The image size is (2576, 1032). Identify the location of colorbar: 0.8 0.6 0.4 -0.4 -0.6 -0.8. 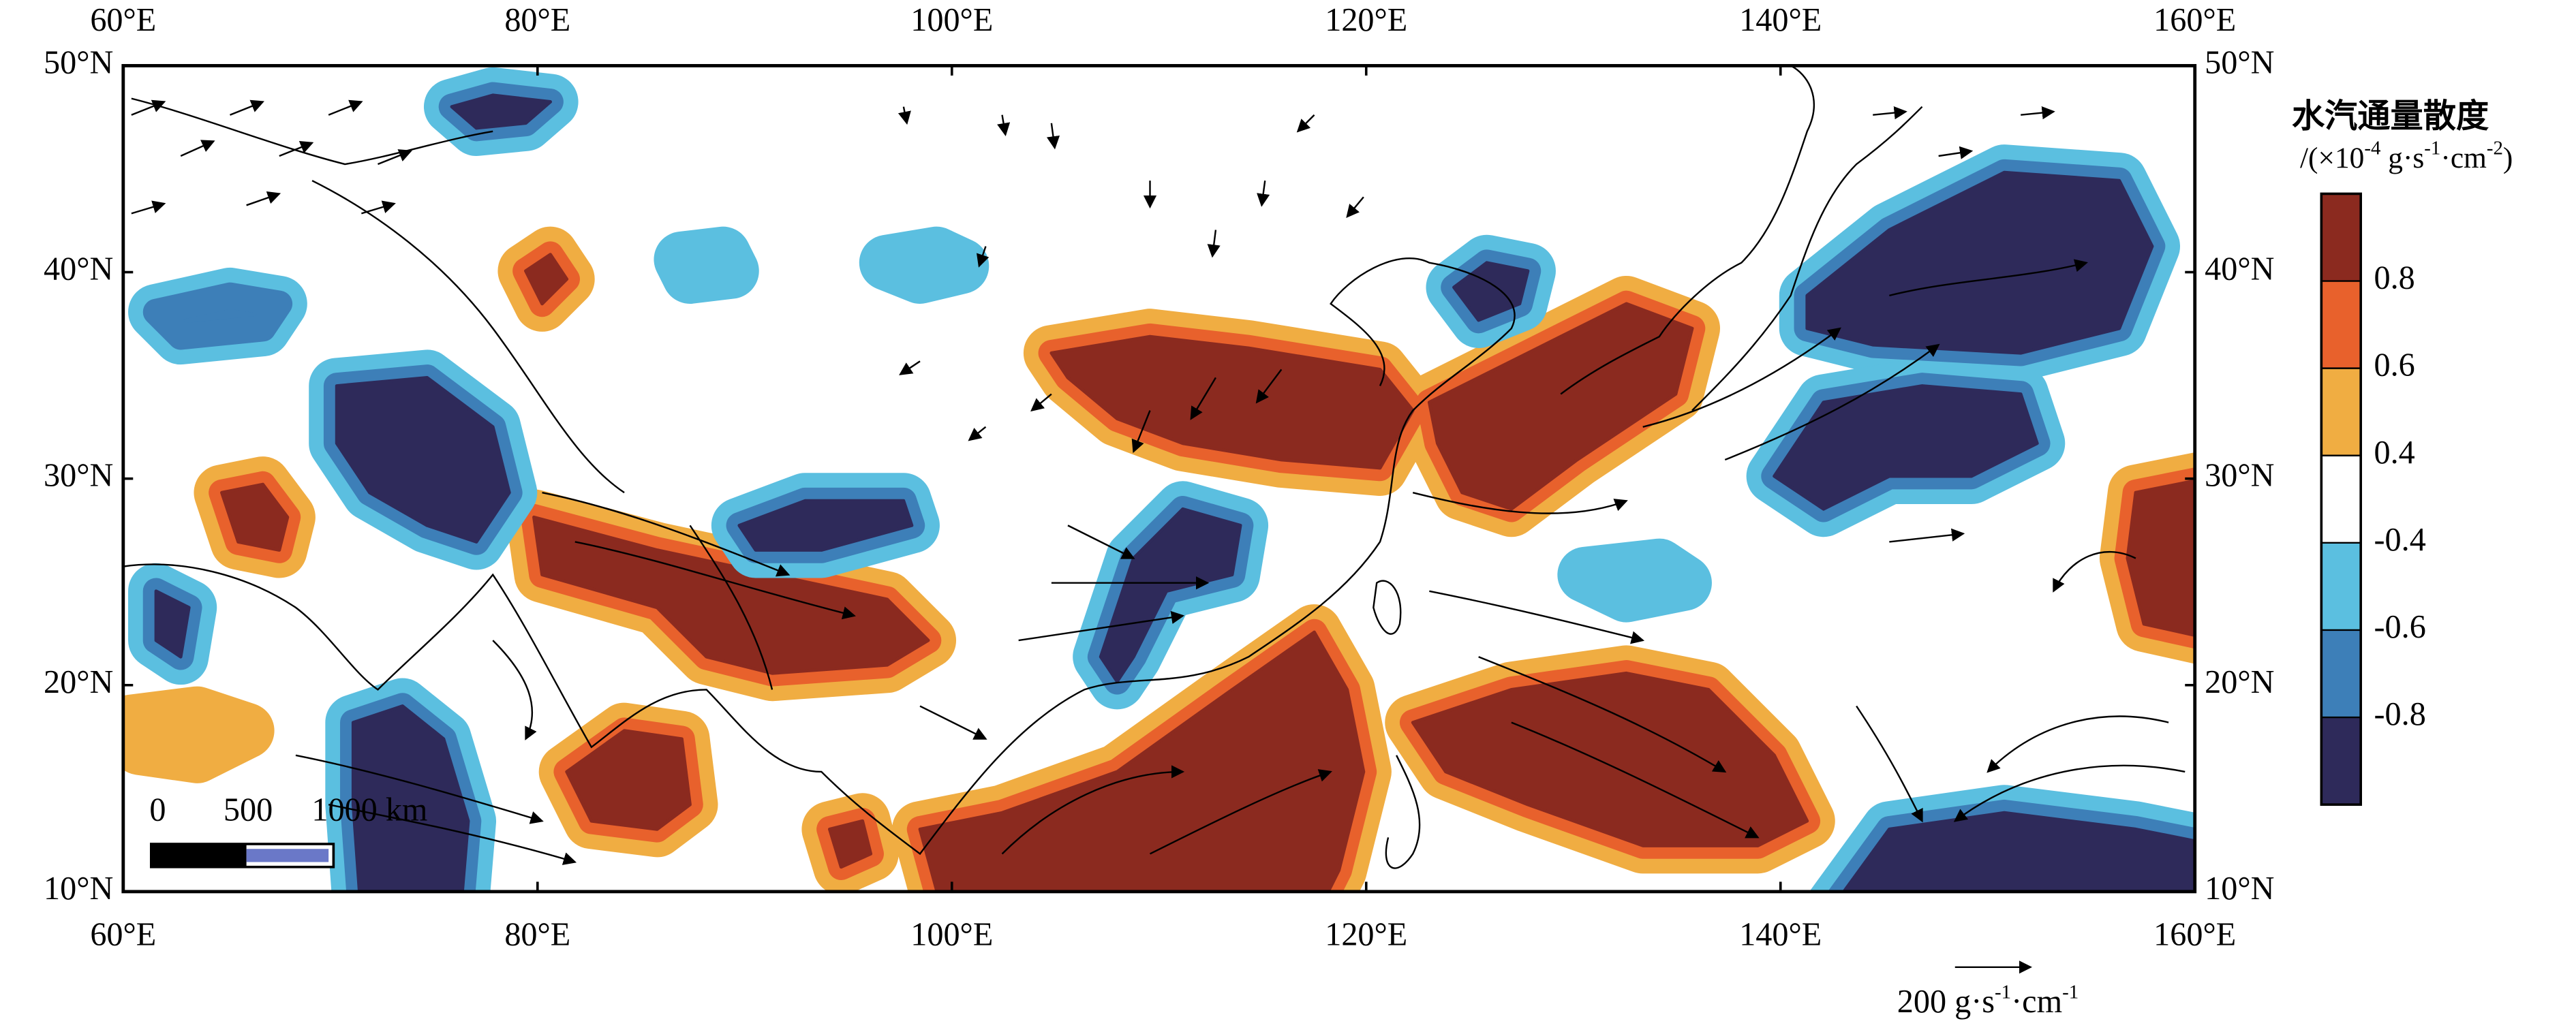
(2373, 499).